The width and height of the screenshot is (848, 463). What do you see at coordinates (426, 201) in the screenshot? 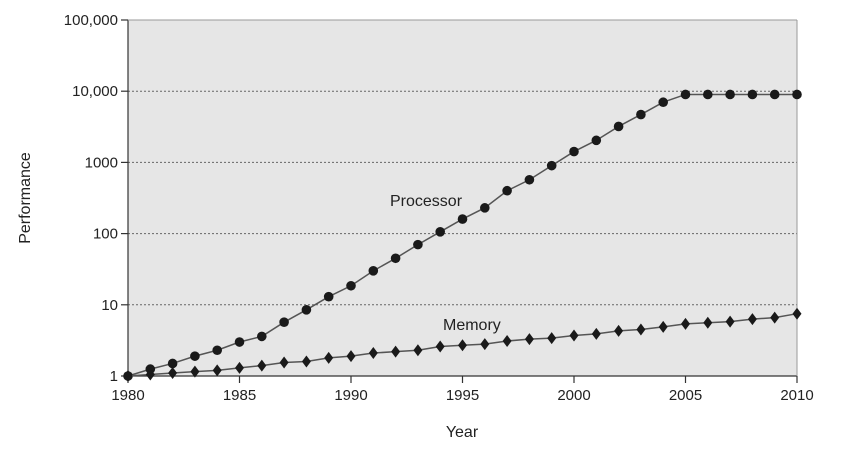
I see `processor-label: Processor` at bounding box center [426, 201].